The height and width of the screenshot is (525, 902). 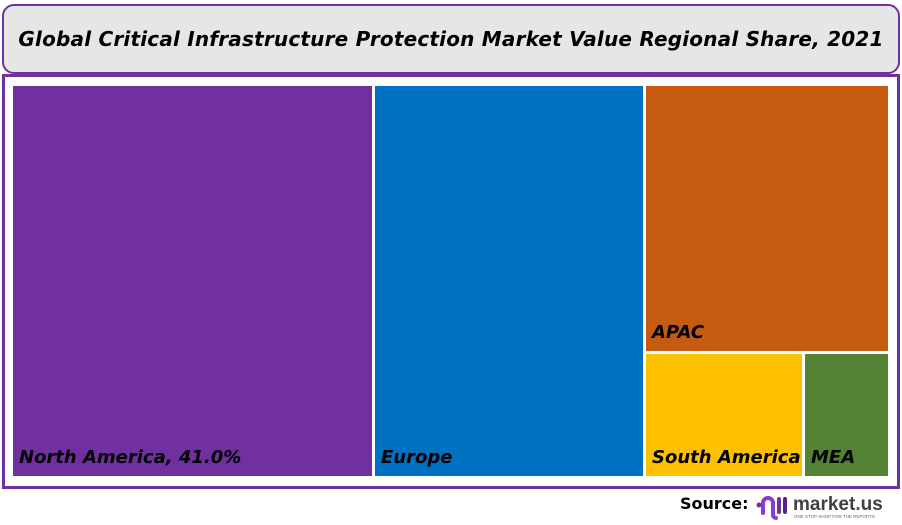 What do you see at coordinates (838, 504) in the screenshot?
I see `svg-text: market.us` at bounding box center [838, 504].